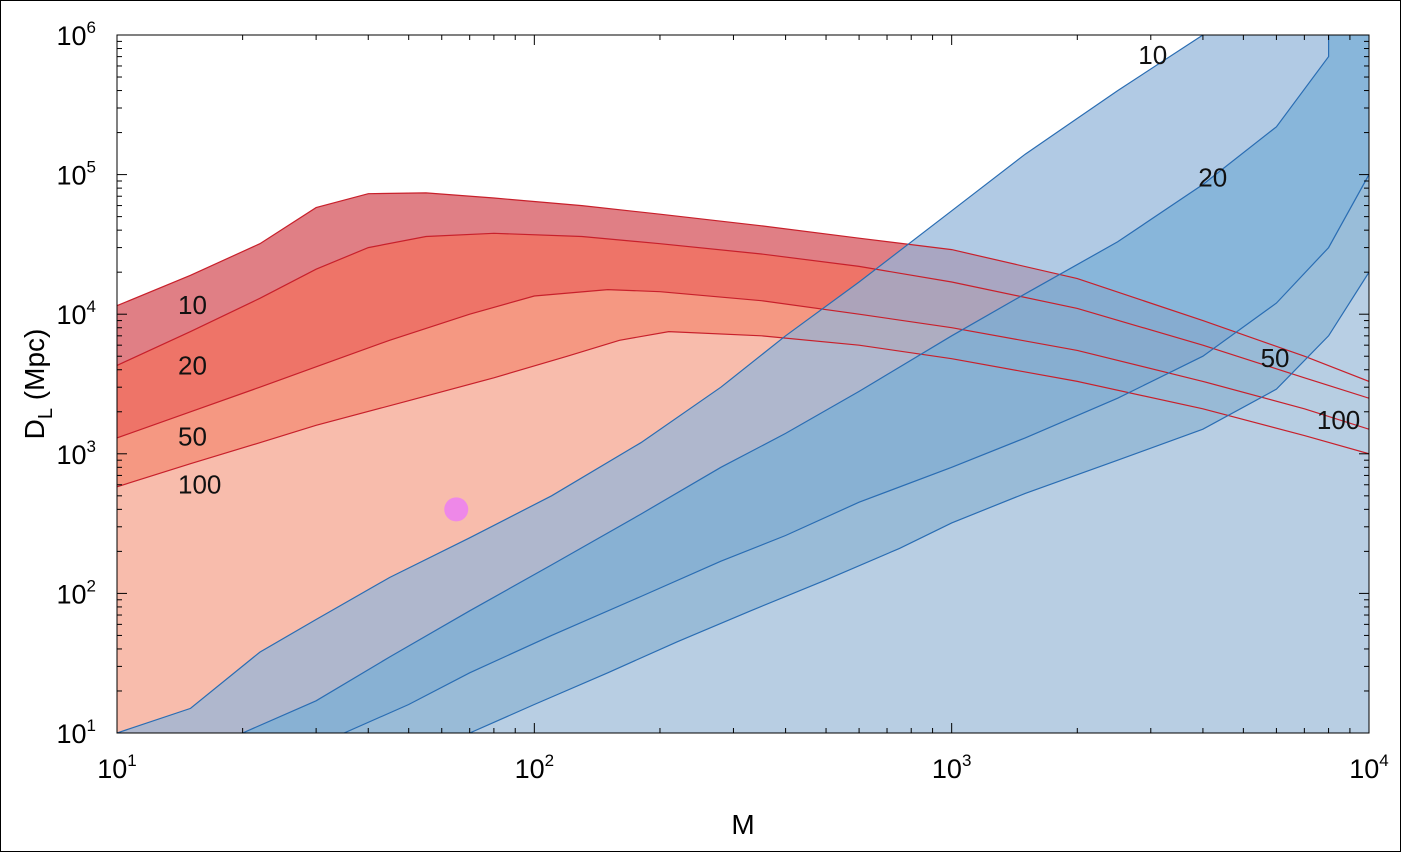 Image resolution: width=1401 pixels, height=852 pixels. I want to click on blue-contour-label-50: 50, so click(1275, 358).